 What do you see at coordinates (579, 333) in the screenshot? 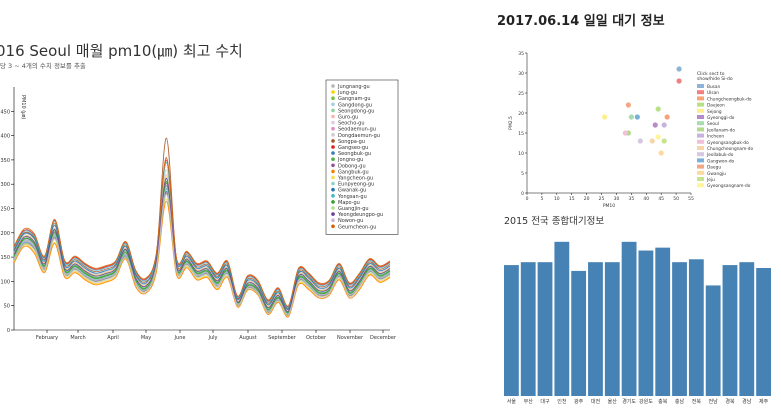
I see `bar-광주` at bounding box center [579, 333].